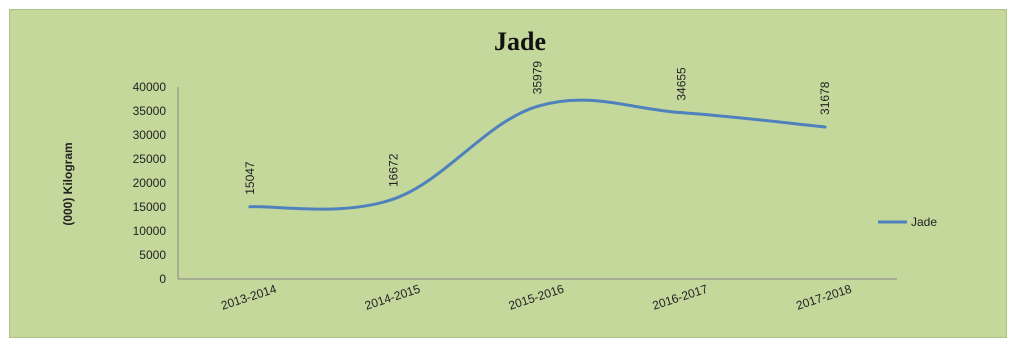 Image resolution: width=1017 pixels, height=347 pixels. I want to click on y-tick-label: 0, so click(162, 279).